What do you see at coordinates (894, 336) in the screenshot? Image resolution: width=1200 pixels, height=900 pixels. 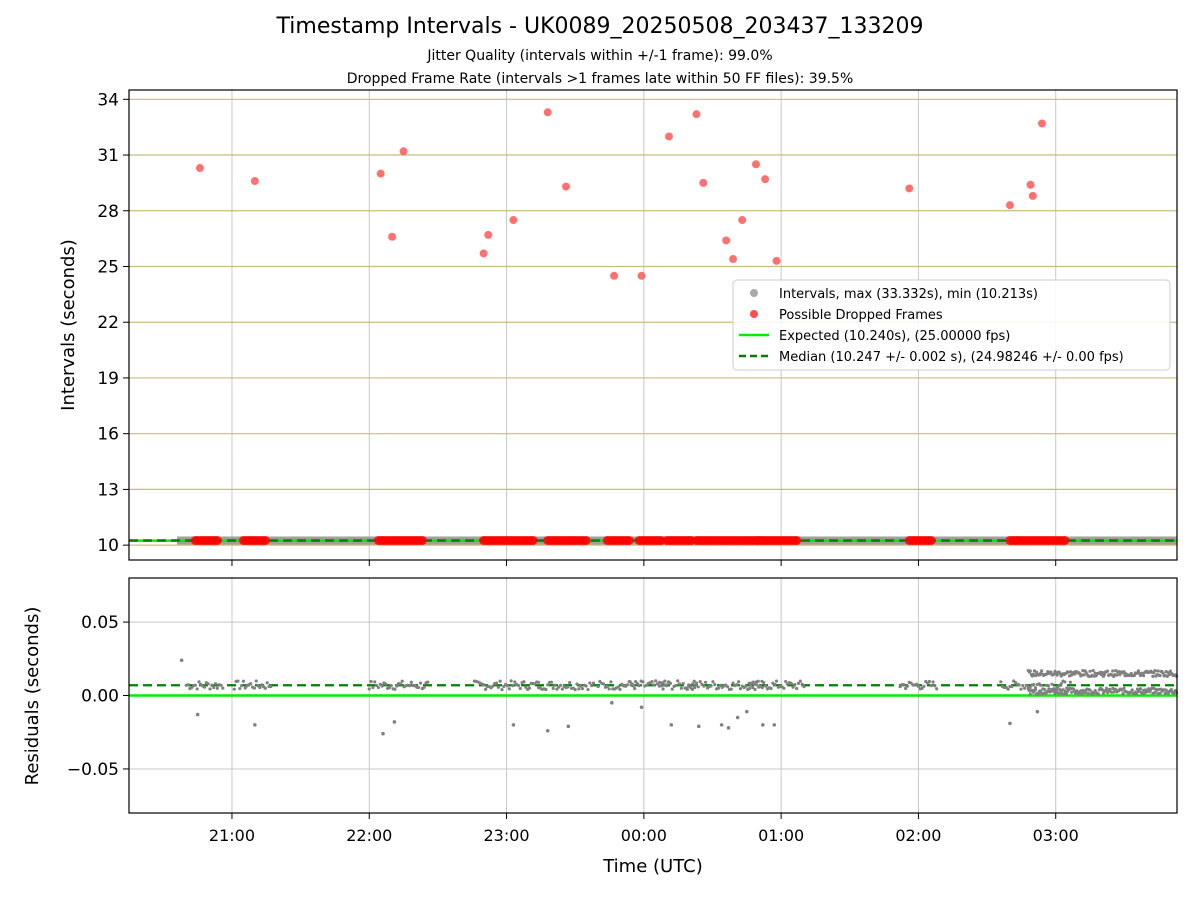 I see `legend-label-2: Expected (10.240s), (25.00000 fps)` at bounding box center [894, 336].